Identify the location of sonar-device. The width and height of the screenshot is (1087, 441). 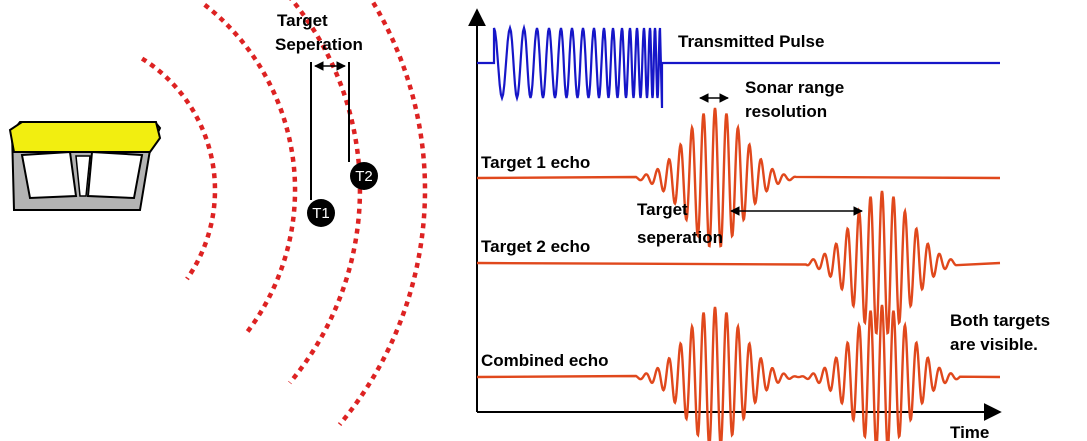
(85, 166).